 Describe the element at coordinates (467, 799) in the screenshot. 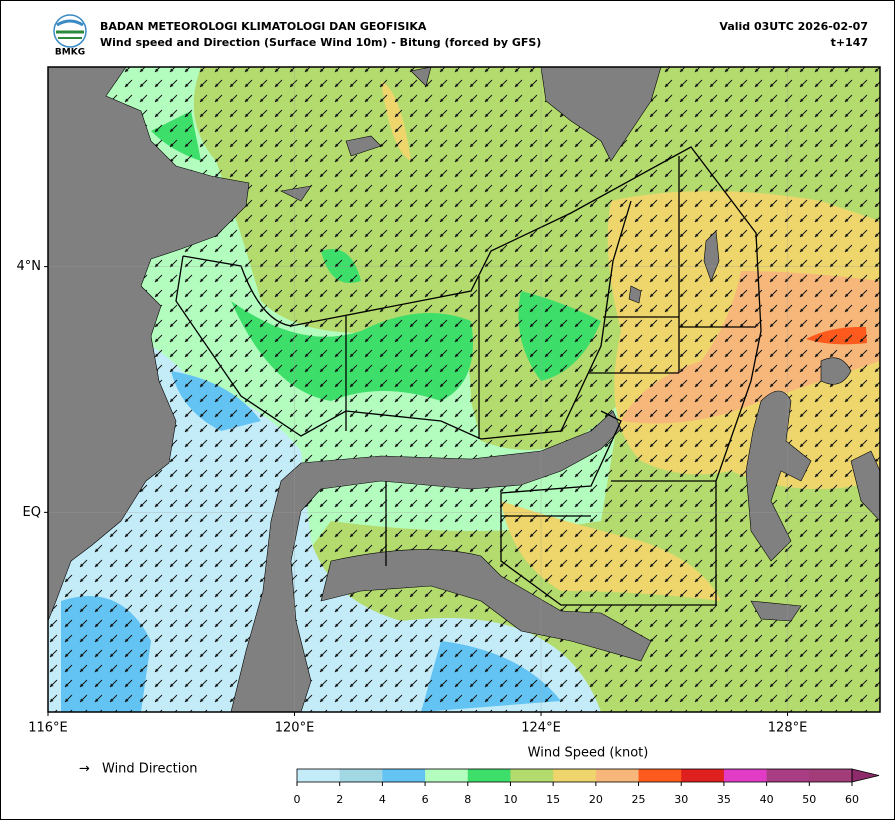

I see `colorbar-tick-label: 8` at that location.